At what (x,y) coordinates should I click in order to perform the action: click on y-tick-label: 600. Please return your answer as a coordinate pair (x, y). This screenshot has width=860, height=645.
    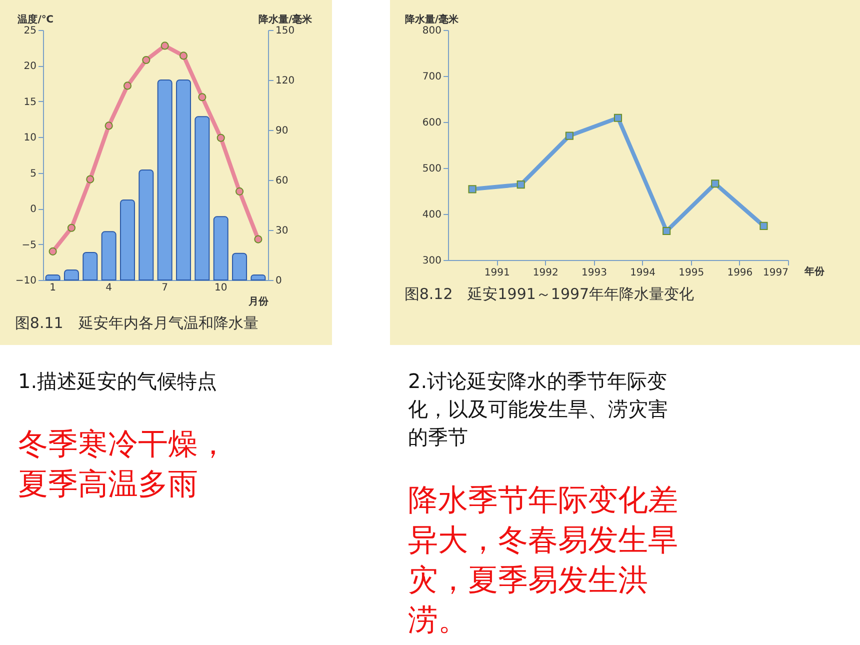
    Looking at the image, I should click on (432, 123).